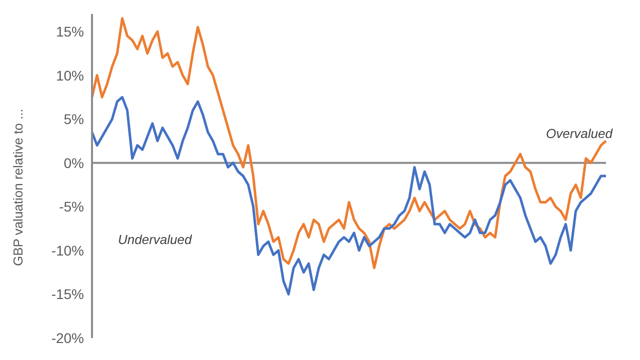 This screenshot has width=640, height=360. I want to click on y-tick-label: 0%, so click(74, 162).